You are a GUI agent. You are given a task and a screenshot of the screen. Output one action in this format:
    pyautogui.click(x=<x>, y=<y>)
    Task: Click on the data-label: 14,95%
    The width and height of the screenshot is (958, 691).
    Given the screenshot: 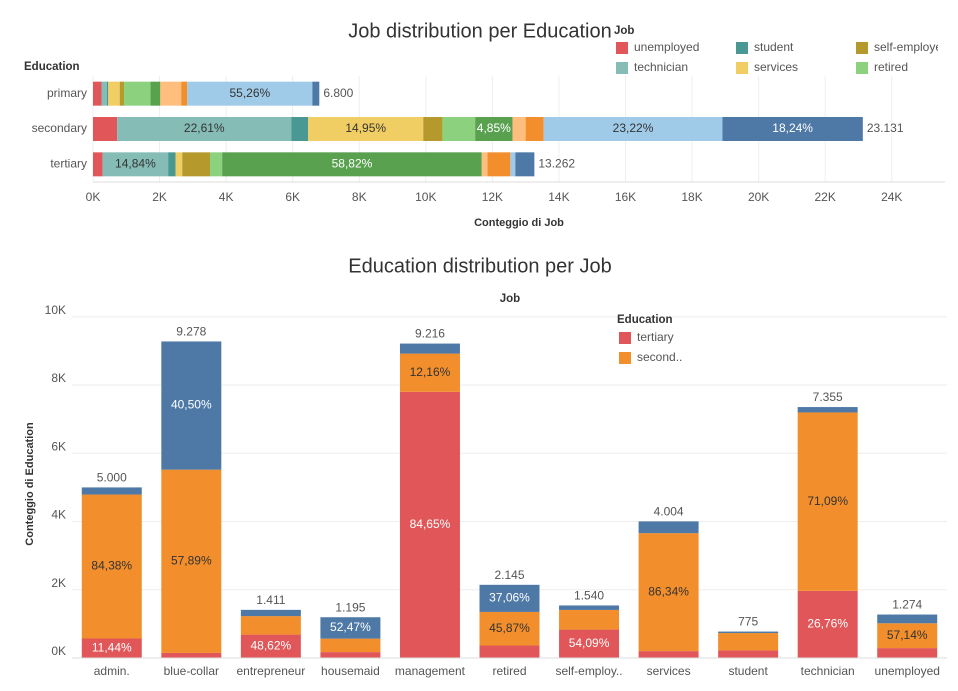 What is the action you would take?
    pyautogui.click(x=365, y=128)
    